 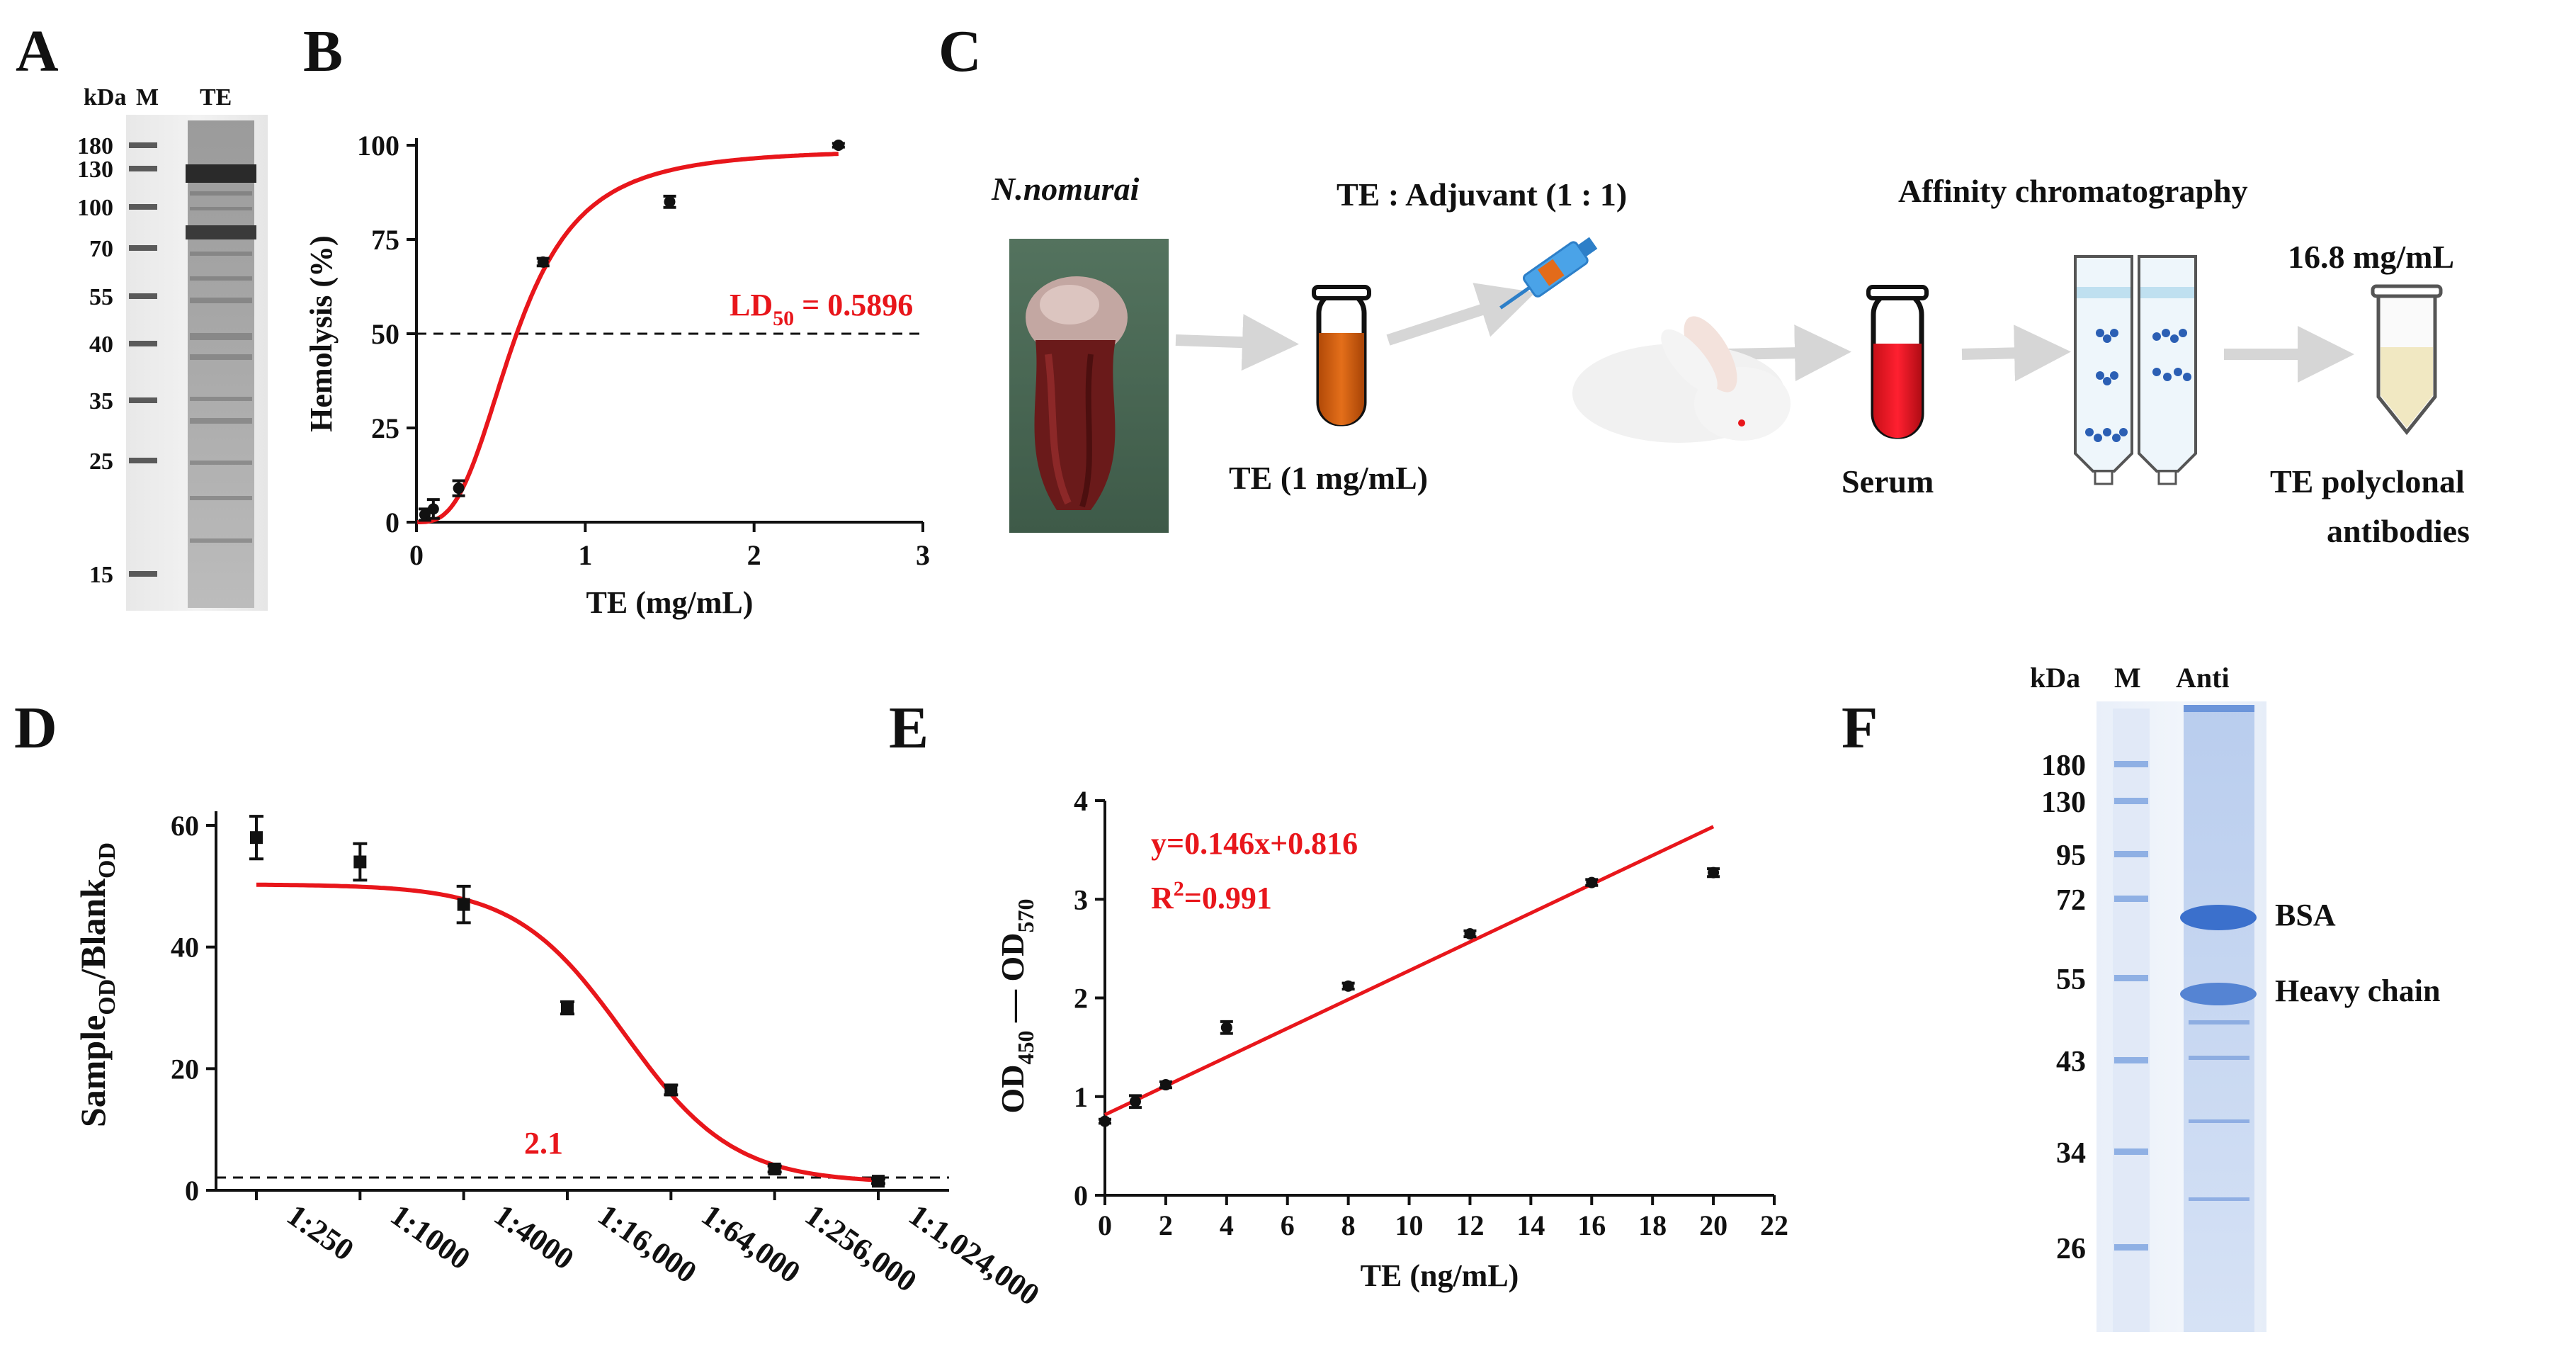 I want to click on d-threshold-annotation: 2.1, so click(x=543, y=1143).